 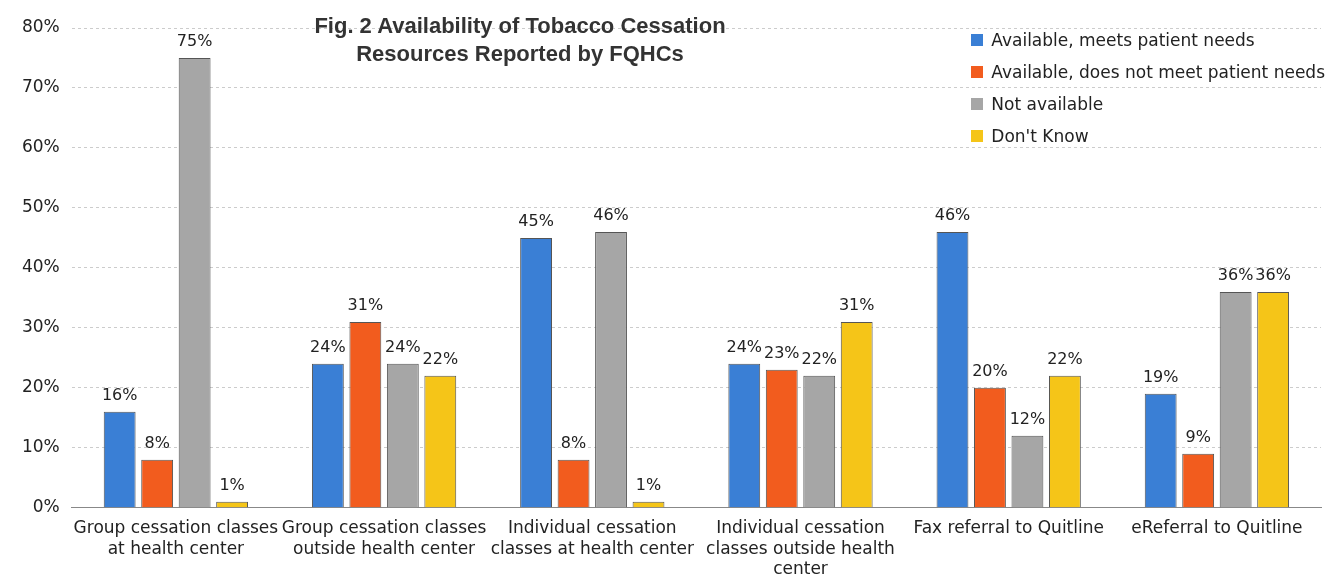 I want to click on data-label: 9%, so click(x=1198, y=436).